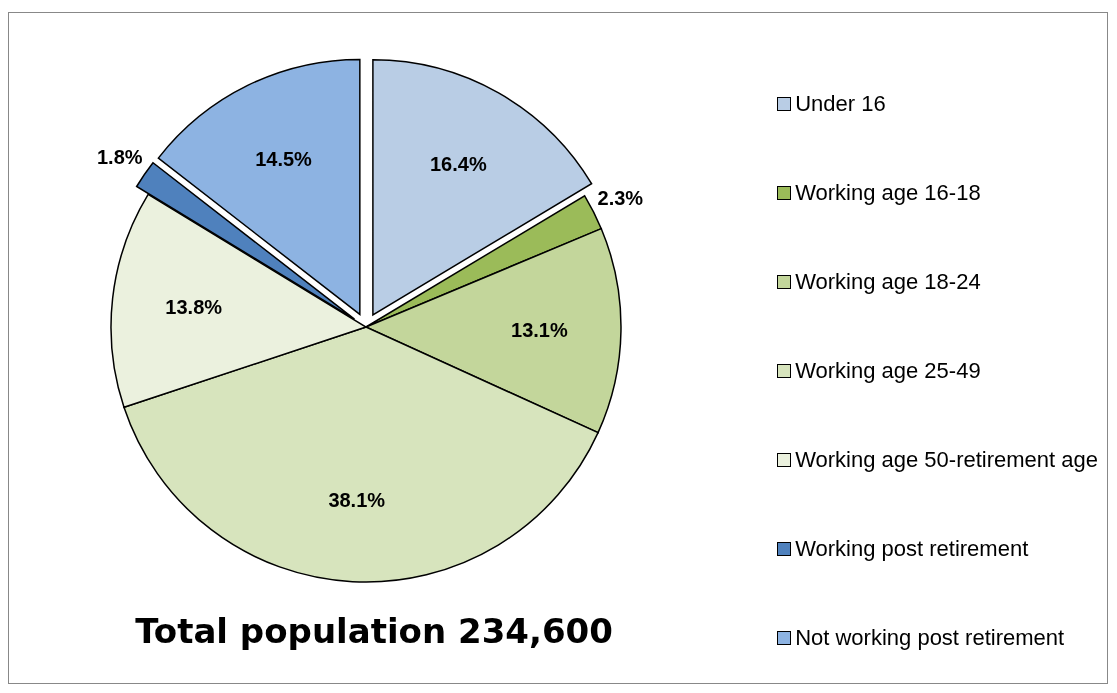 The image size is (1117, 693). Describe the element at coordinates (946, 459) in the screenshot. I see `legend-label: Working age 50-retirement age` at that location.